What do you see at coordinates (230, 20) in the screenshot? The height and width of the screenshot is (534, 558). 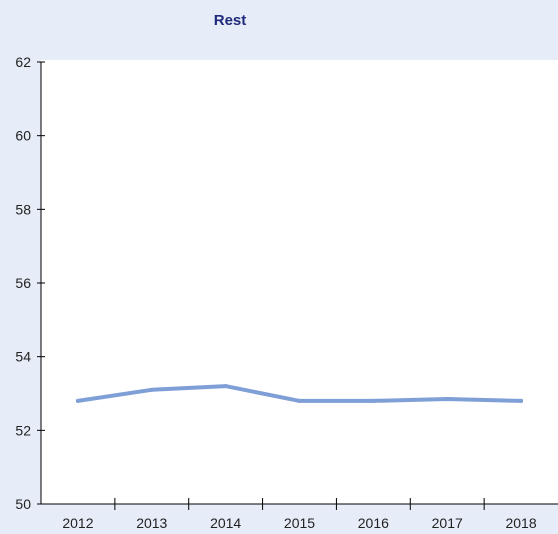 I see `chart-title: Rest` at bounding box center [230, 20].